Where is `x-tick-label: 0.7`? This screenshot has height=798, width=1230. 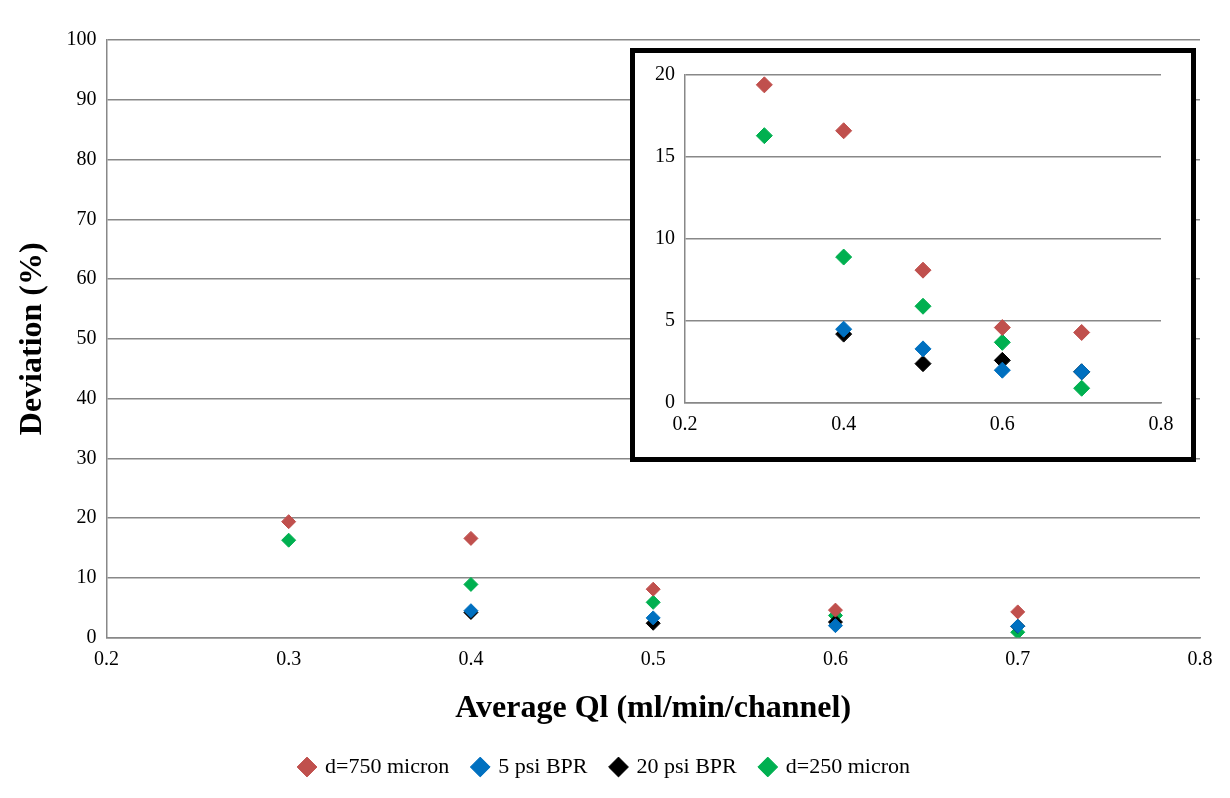
x-tick-label: 0.7 is located at coordinates (1018, 657).